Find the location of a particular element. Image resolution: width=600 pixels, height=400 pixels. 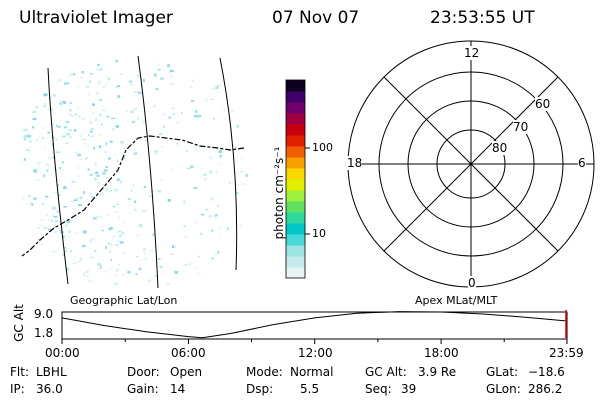

colorbar-label-10: 10 is located at coordinates (319, 233).